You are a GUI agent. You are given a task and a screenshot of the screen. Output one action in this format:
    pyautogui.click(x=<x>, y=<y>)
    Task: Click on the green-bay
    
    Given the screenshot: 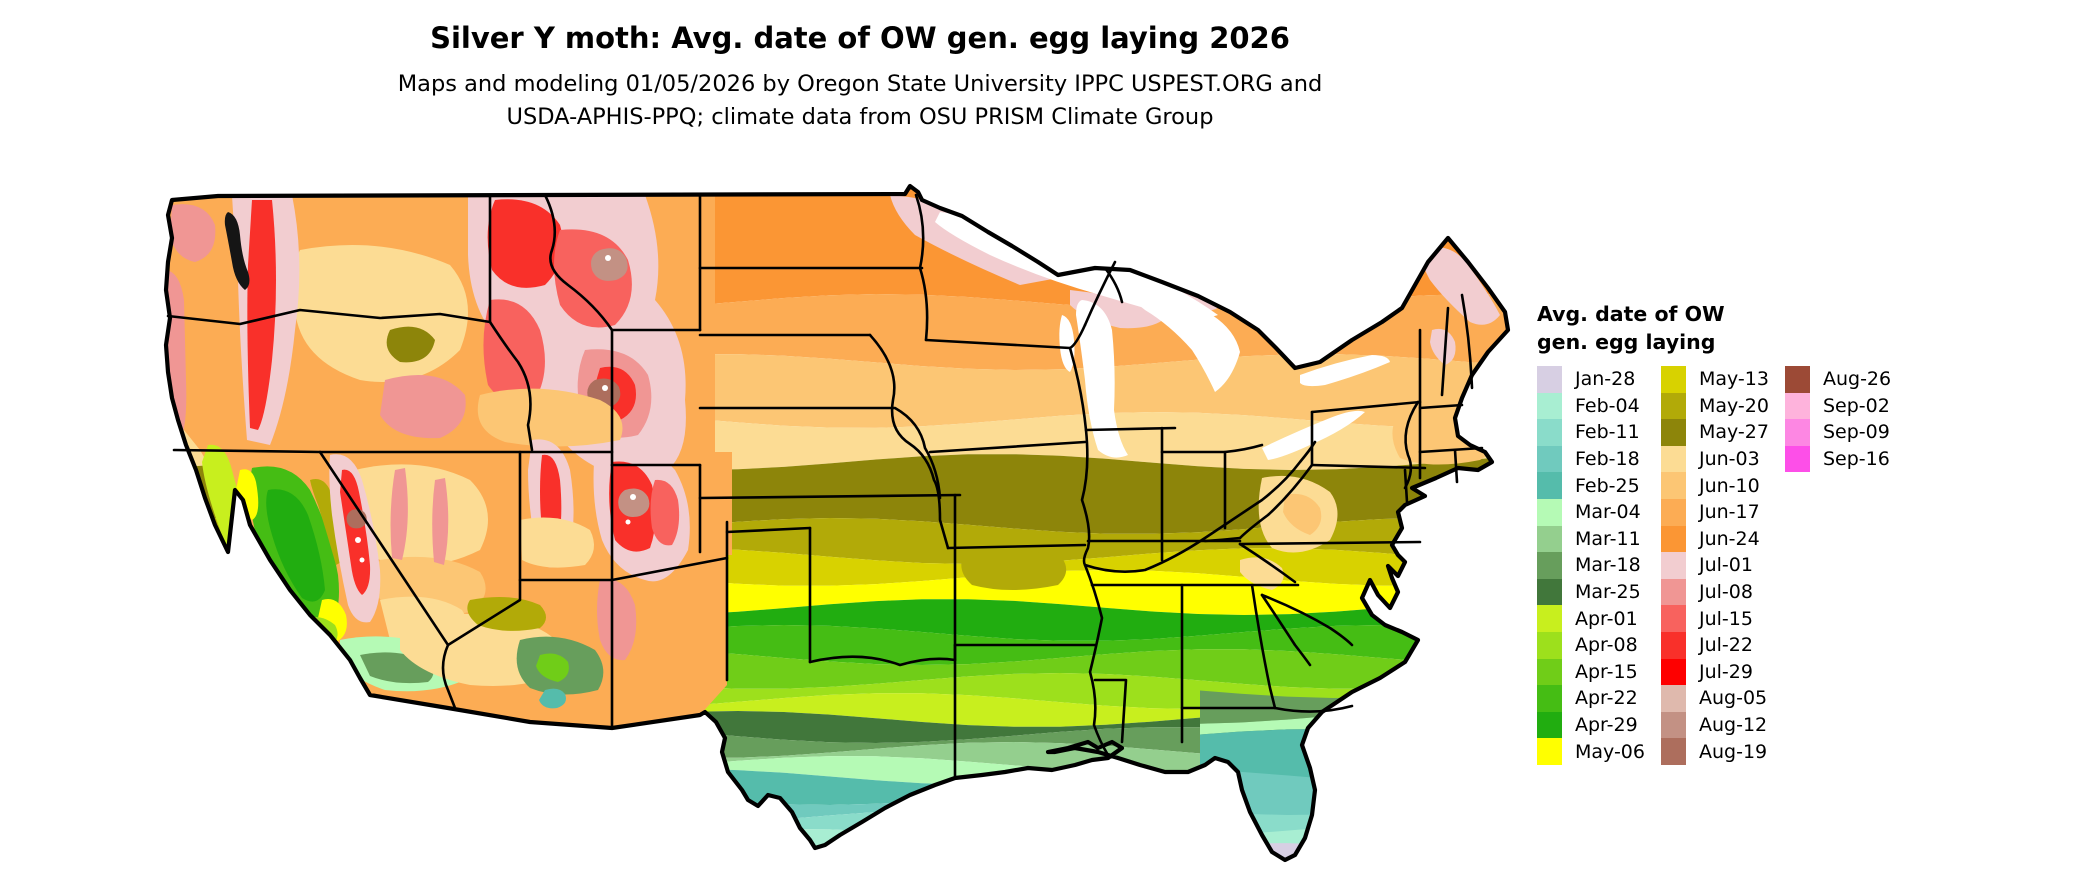 What is the action you would take?
    pyautogui.click(x=1067, y=343)
    